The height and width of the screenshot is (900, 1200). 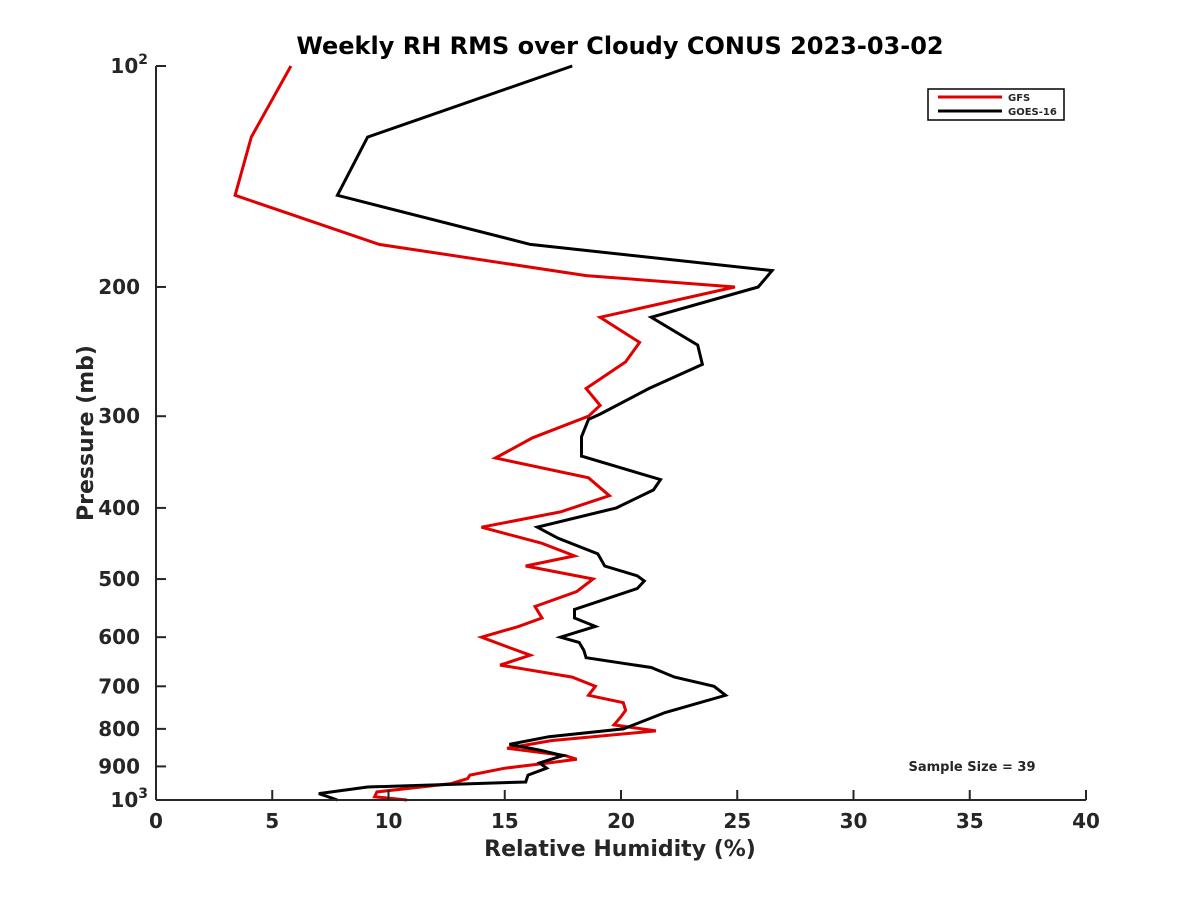 What do you see at coordinates (854, 821) in the screenshot?
I see `x-tick-label: 30` at bounding box center [854, 821].